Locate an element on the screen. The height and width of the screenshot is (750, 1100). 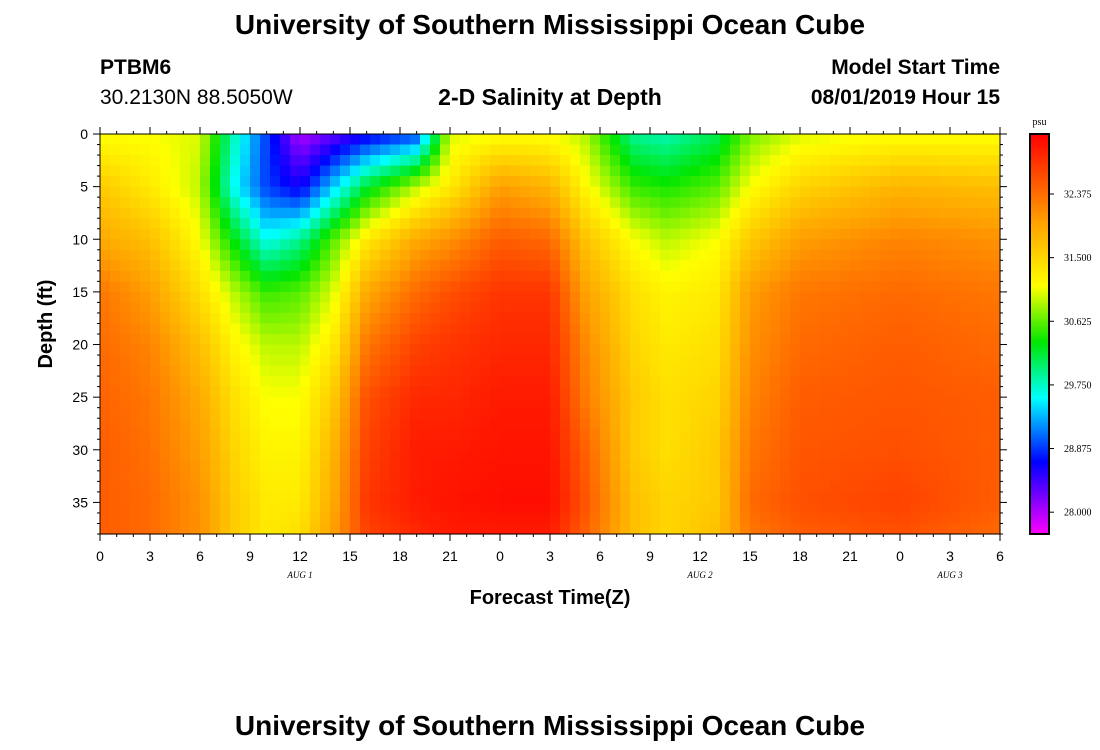
y-tick-label: 20 is located at coordinates (80, 345).